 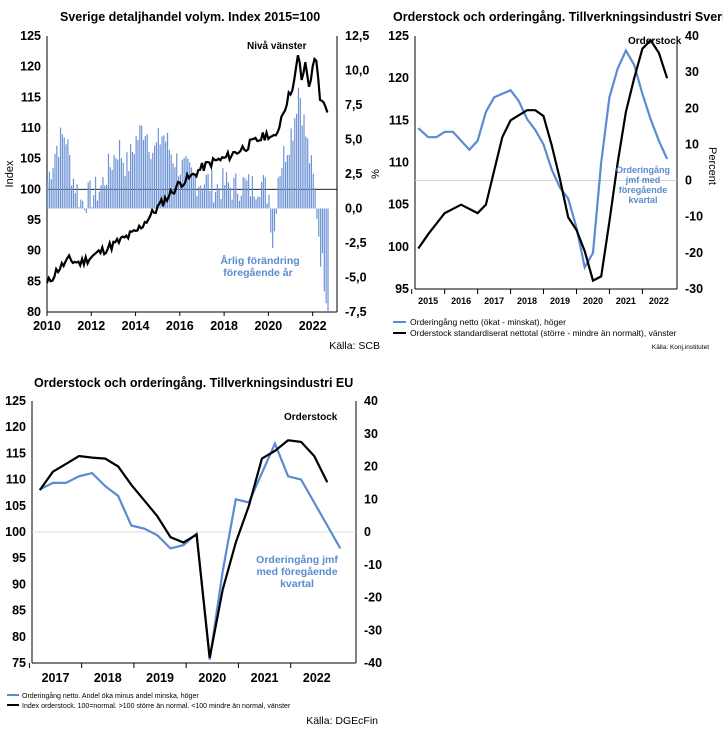 I want to click on retail-xtick: 2014, so click(x=136, y=326).